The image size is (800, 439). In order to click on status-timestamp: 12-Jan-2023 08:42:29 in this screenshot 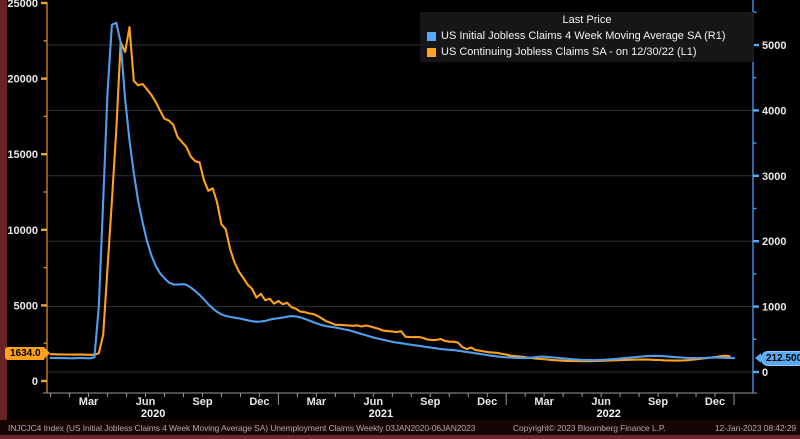, I will do `click(755, 428)`.